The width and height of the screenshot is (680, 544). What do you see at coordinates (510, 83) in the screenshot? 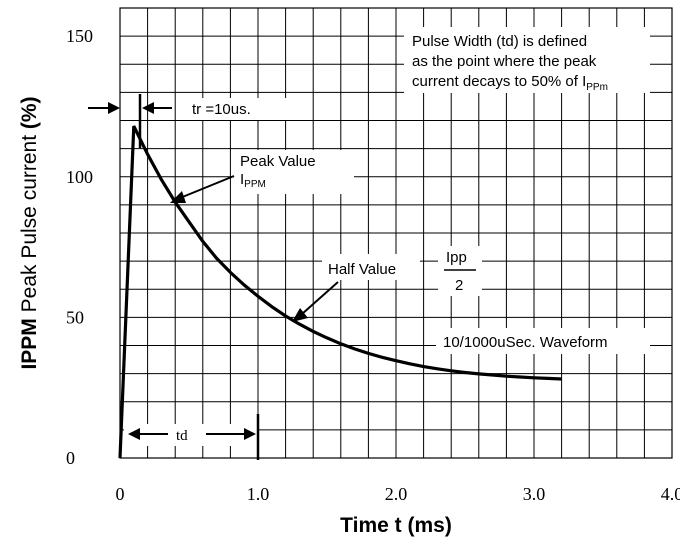
I see `pulse-width-note-line3: current decays to 50% of IPPm` at bounding box center [510, 83].